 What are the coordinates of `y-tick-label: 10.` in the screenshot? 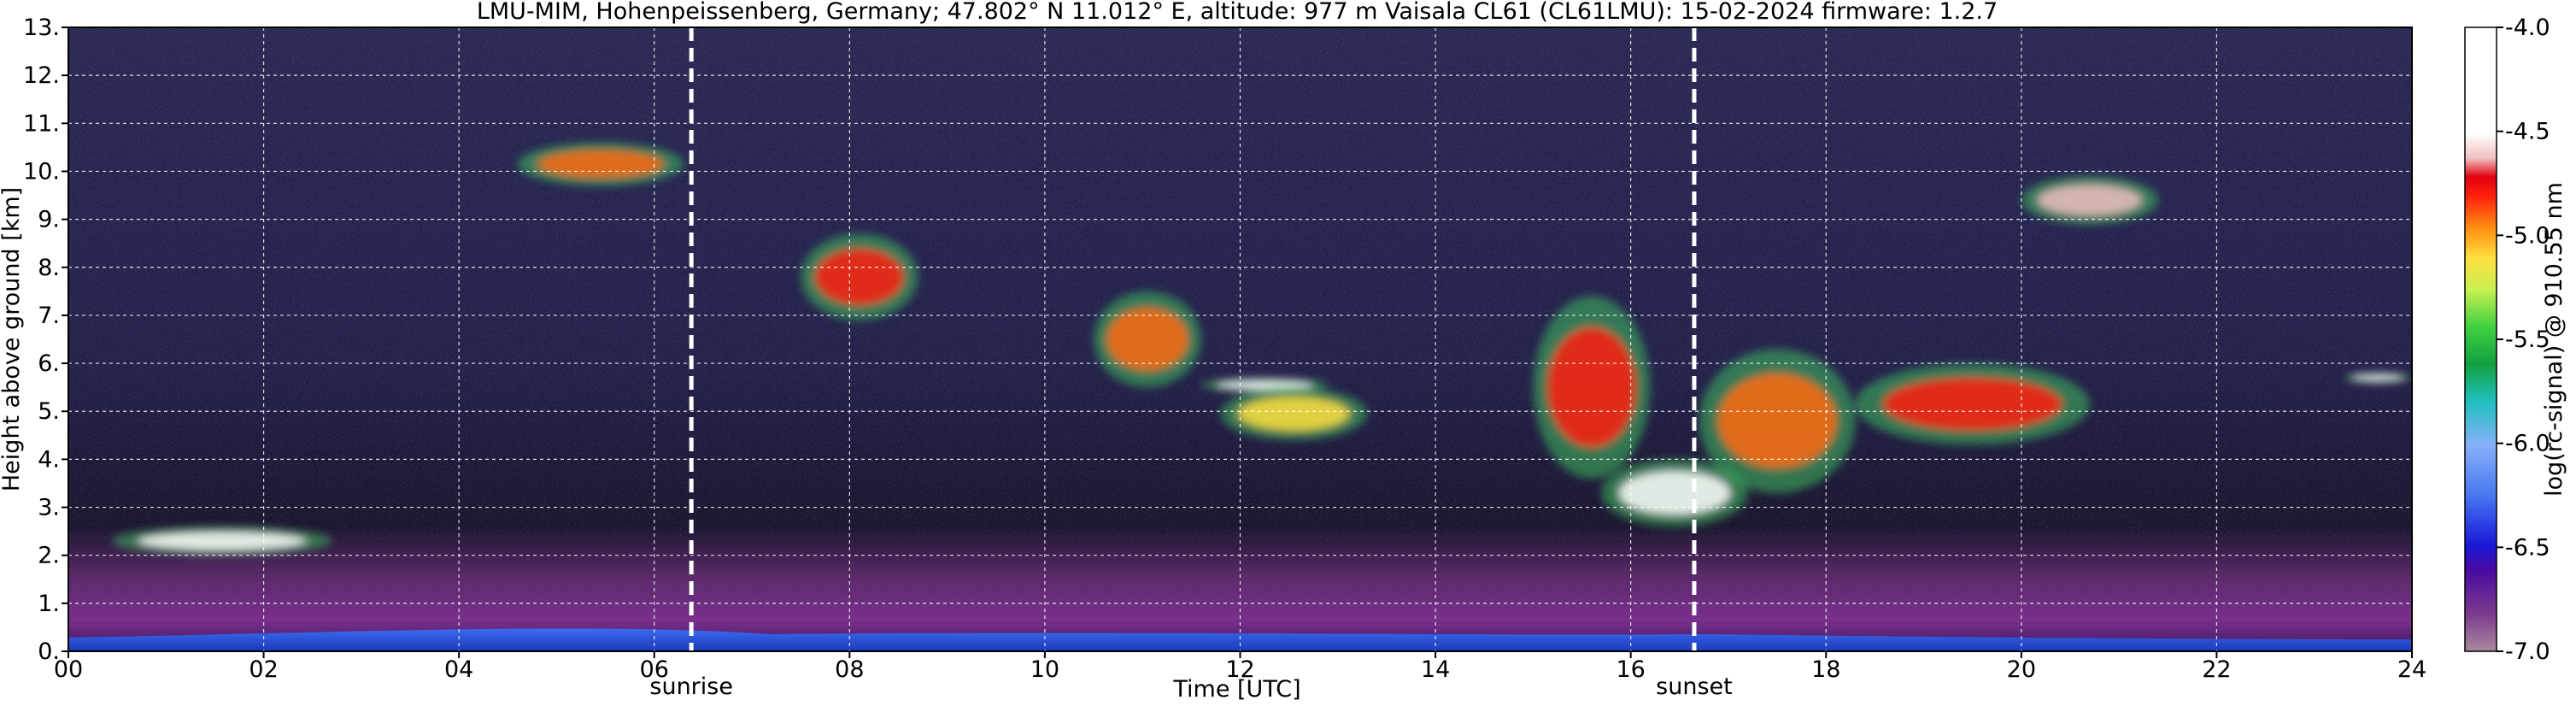 It's located at (41, 171).